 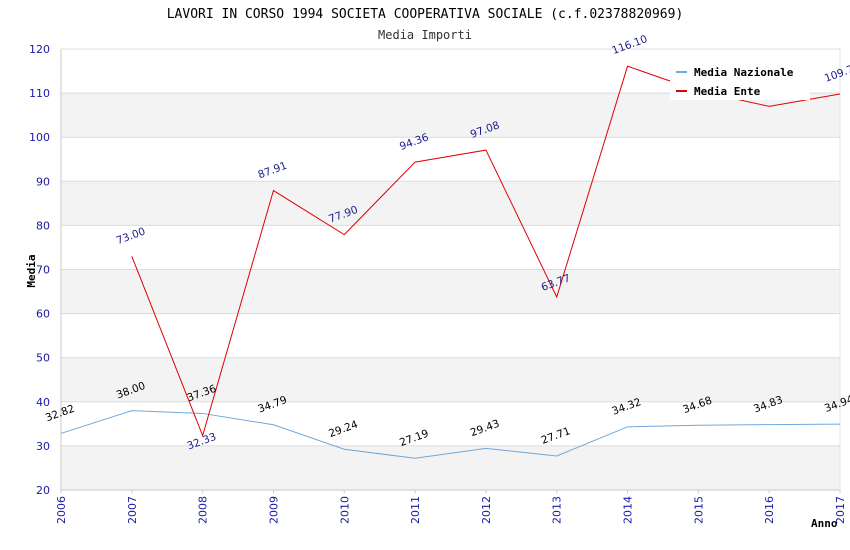 What do you see at coordinates (39, 49) in the screenshot?
I see `y-tick-label: 120` at bounding box center [39, 49].